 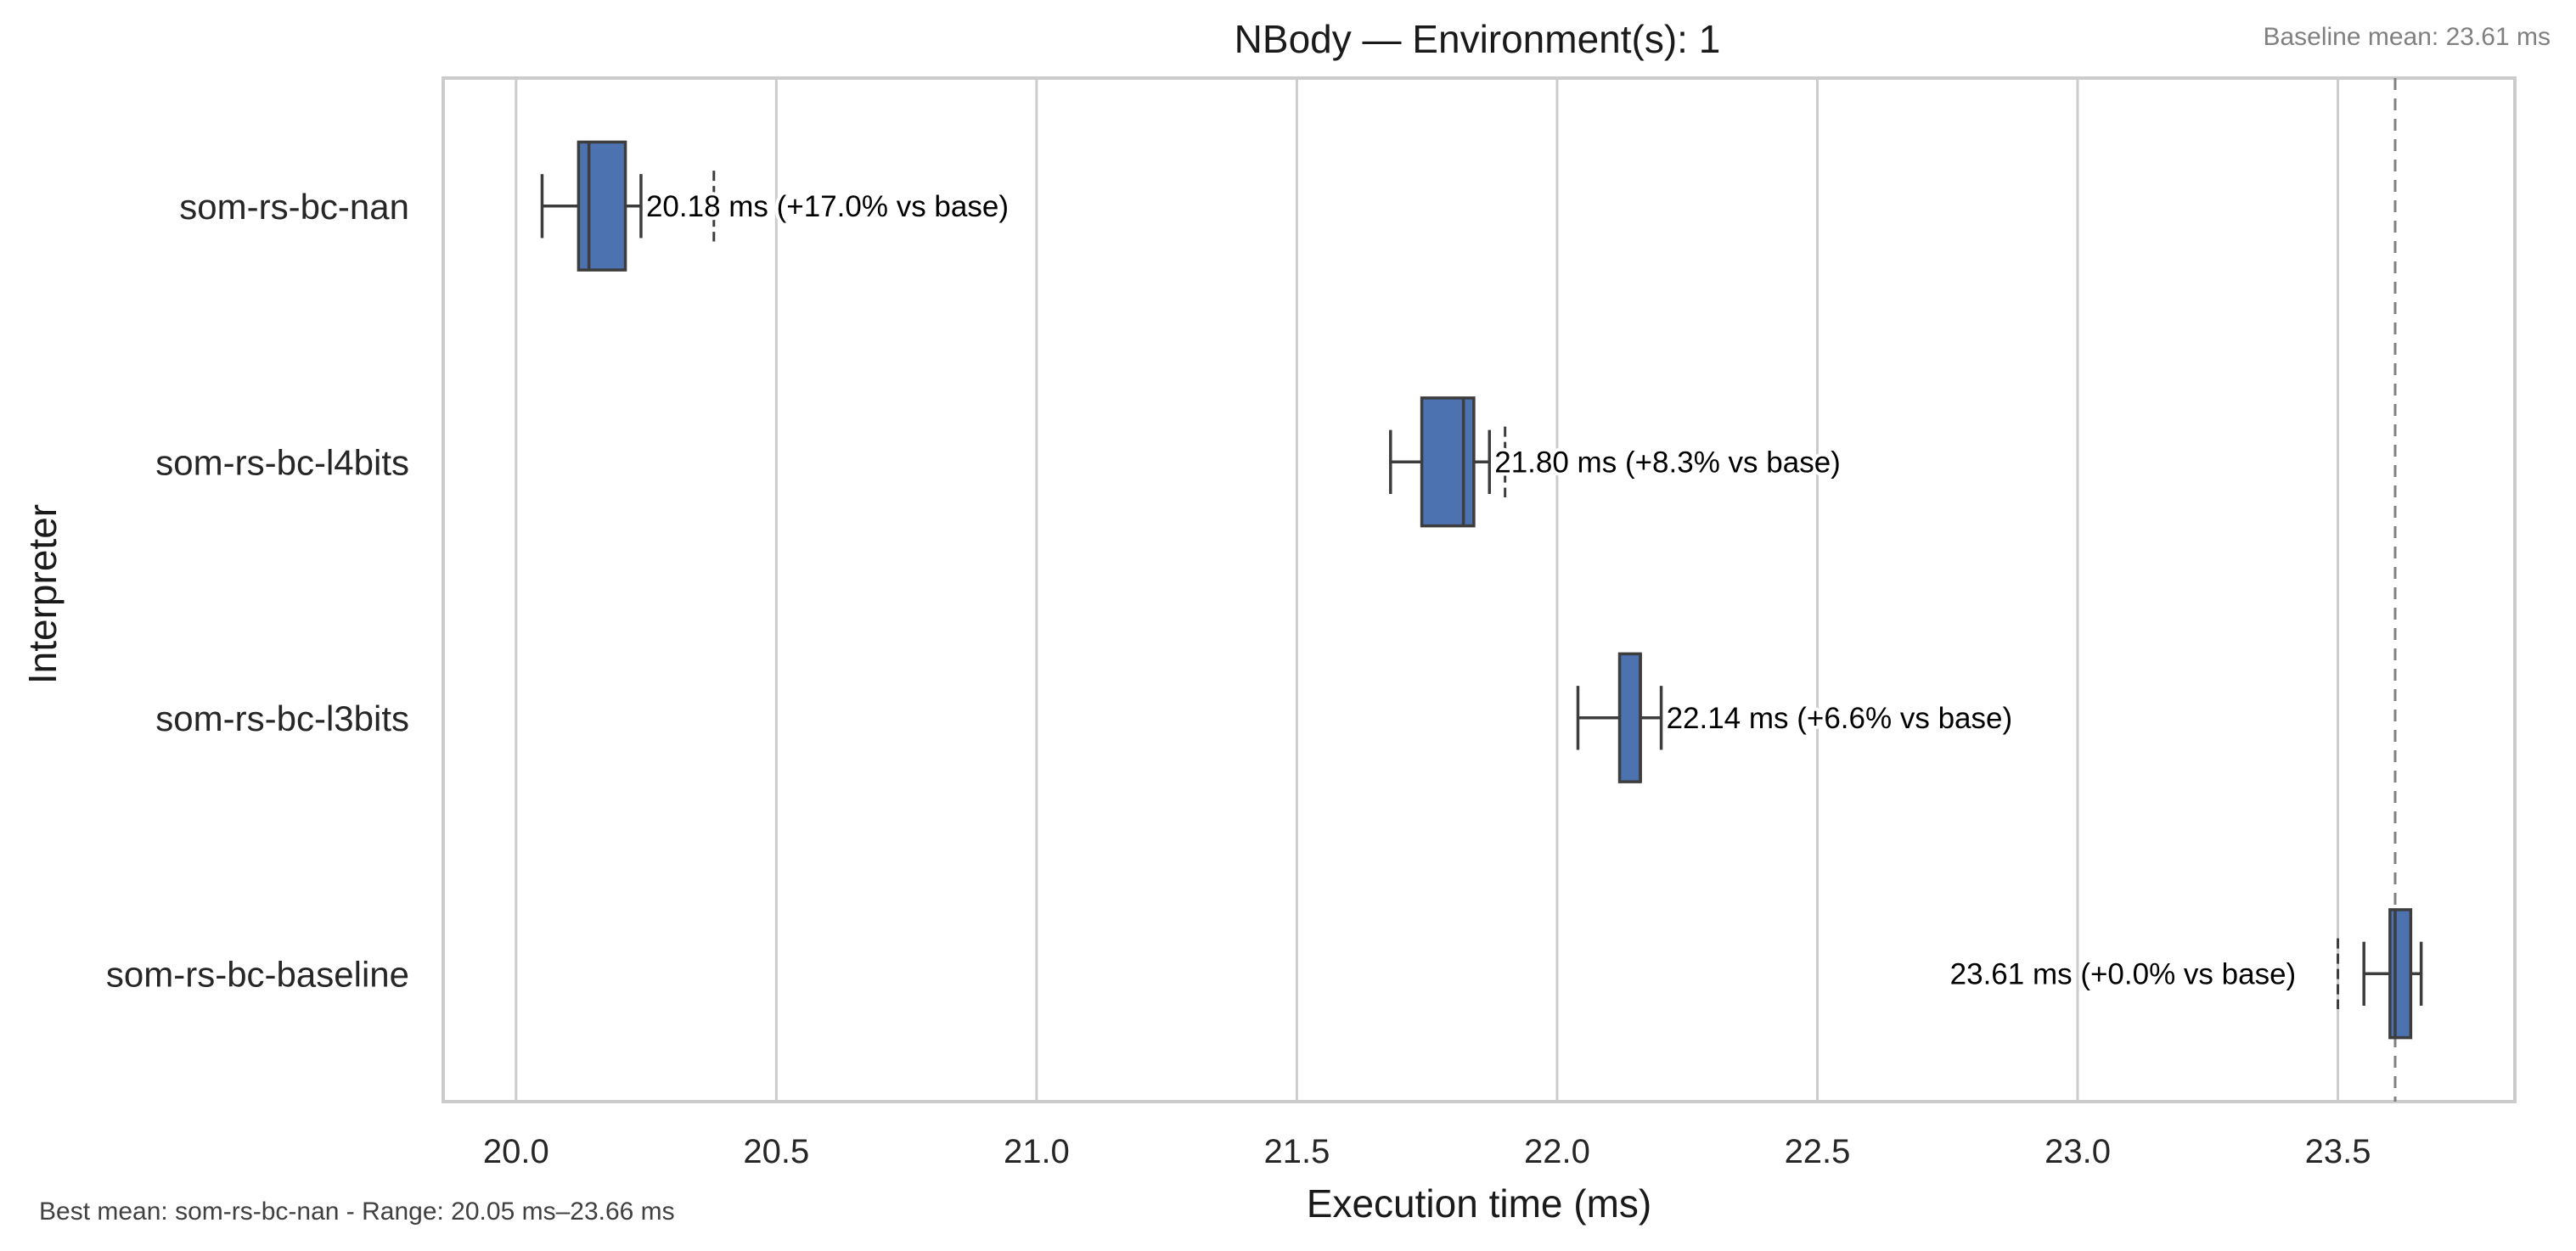 What do you see at coordinates (2123, 973) in the screenshot?
I see `data-label: 23.61 ms (+0.0% vs base)` at bounding box center [2123, 973].